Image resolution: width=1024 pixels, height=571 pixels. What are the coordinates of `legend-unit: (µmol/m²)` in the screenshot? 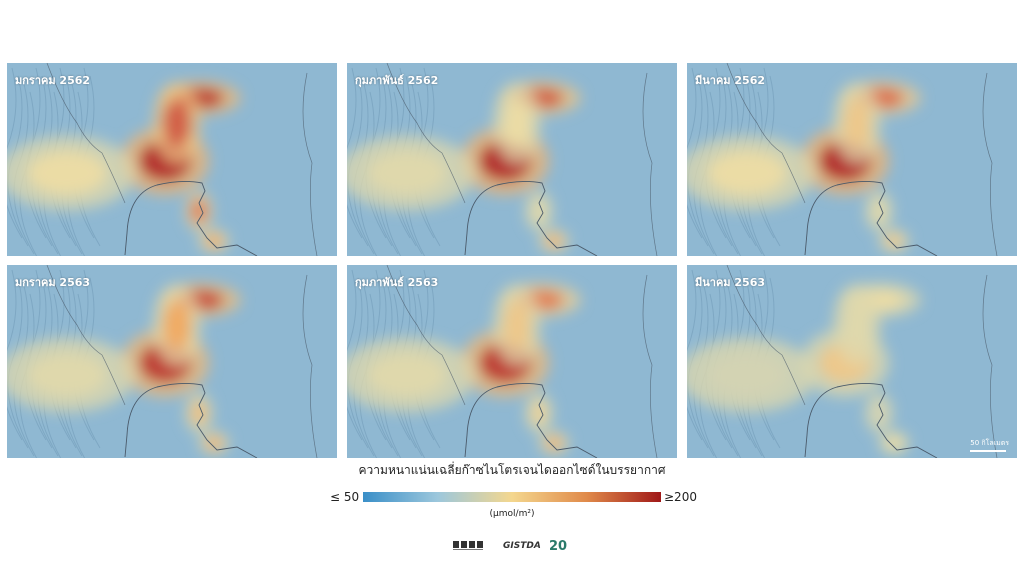 It's located at (512, 514).